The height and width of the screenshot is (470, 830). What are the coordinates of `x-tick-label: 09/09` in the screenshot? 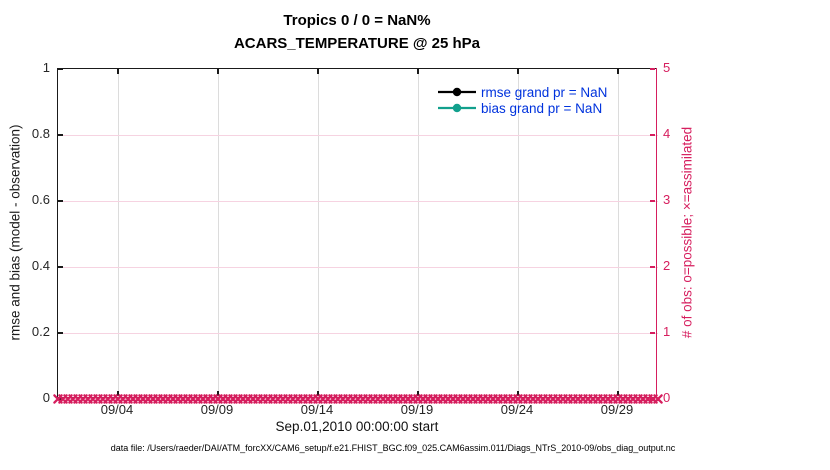 It's located at (217, 409).